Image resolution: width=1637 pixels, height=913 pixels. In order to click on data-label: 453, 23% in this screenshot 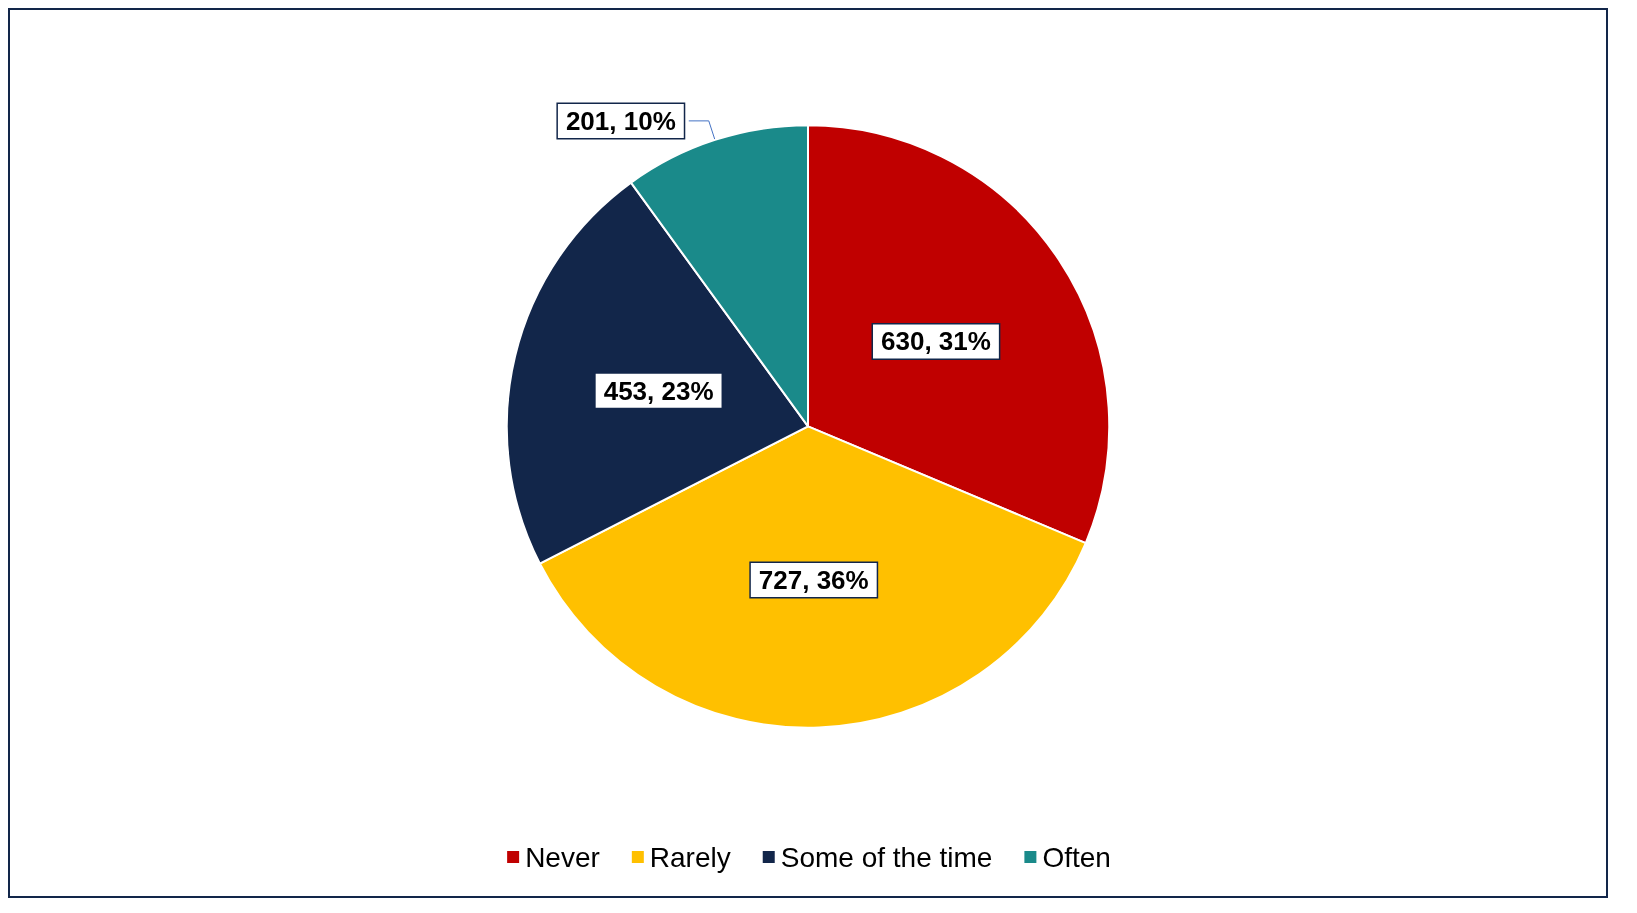, I will do `click(658, 390)`.